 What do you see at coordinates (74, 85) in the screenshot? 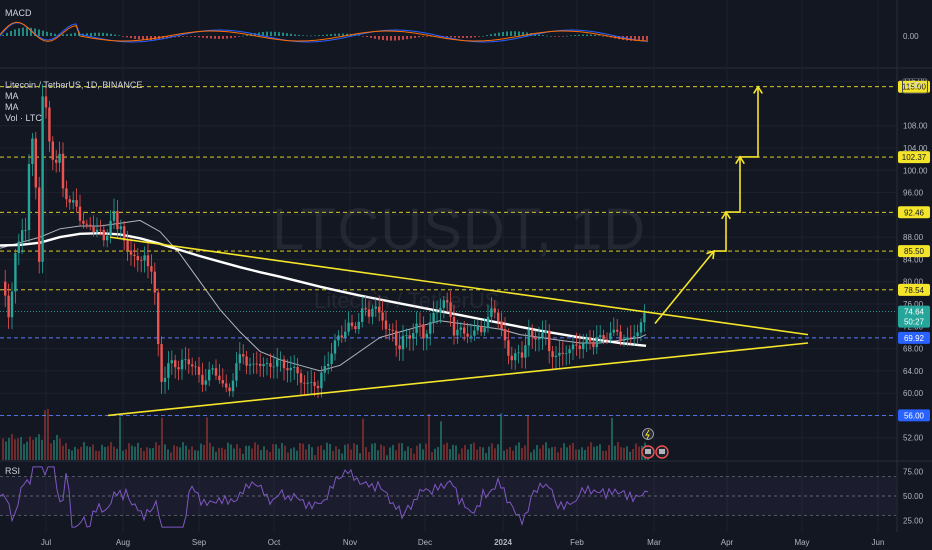
I see `symbol-title: Litecoin / TetherUS, 1D, BINANCE` at bounding box center [74, 85].